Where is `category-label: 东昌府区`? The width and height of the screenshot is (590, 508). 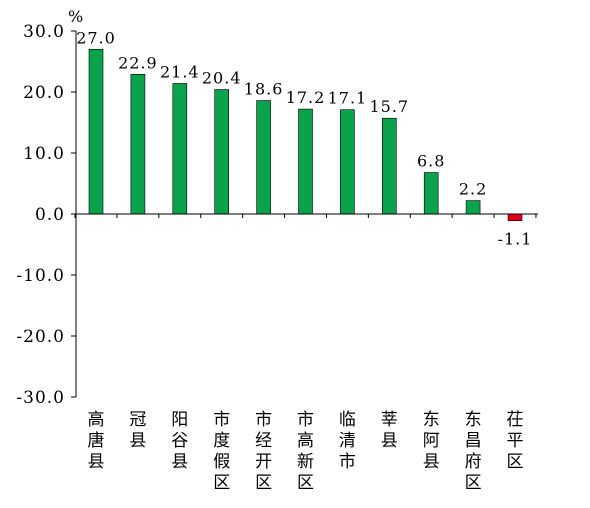 category-label: 东昌府区 is located at coordinates (473, 451).